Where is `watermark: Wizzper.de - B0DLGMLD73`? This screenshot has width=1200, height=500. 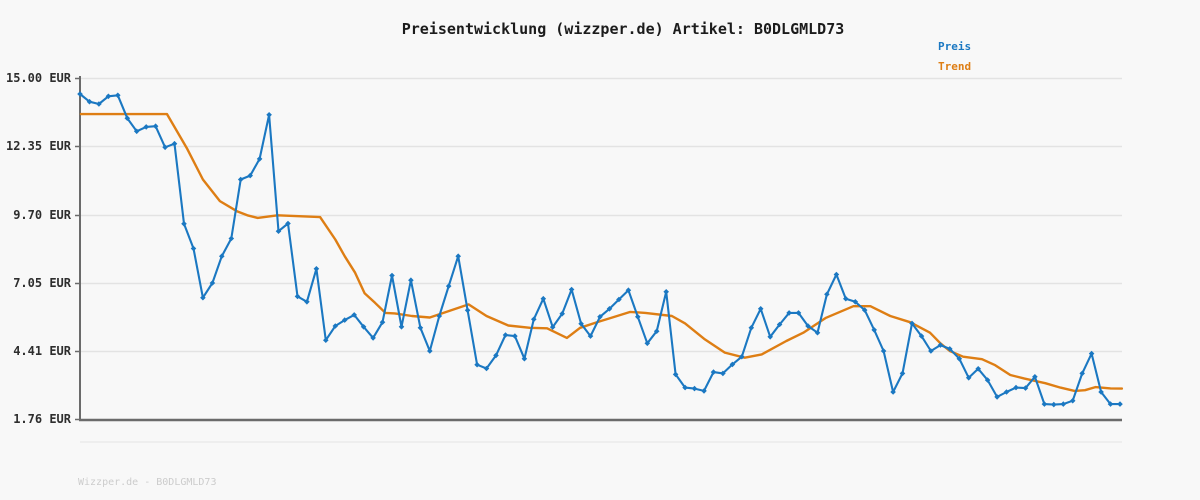
watermark: Wizzper.de - B0DLGMLD73 is located at coordinates (147, 482).